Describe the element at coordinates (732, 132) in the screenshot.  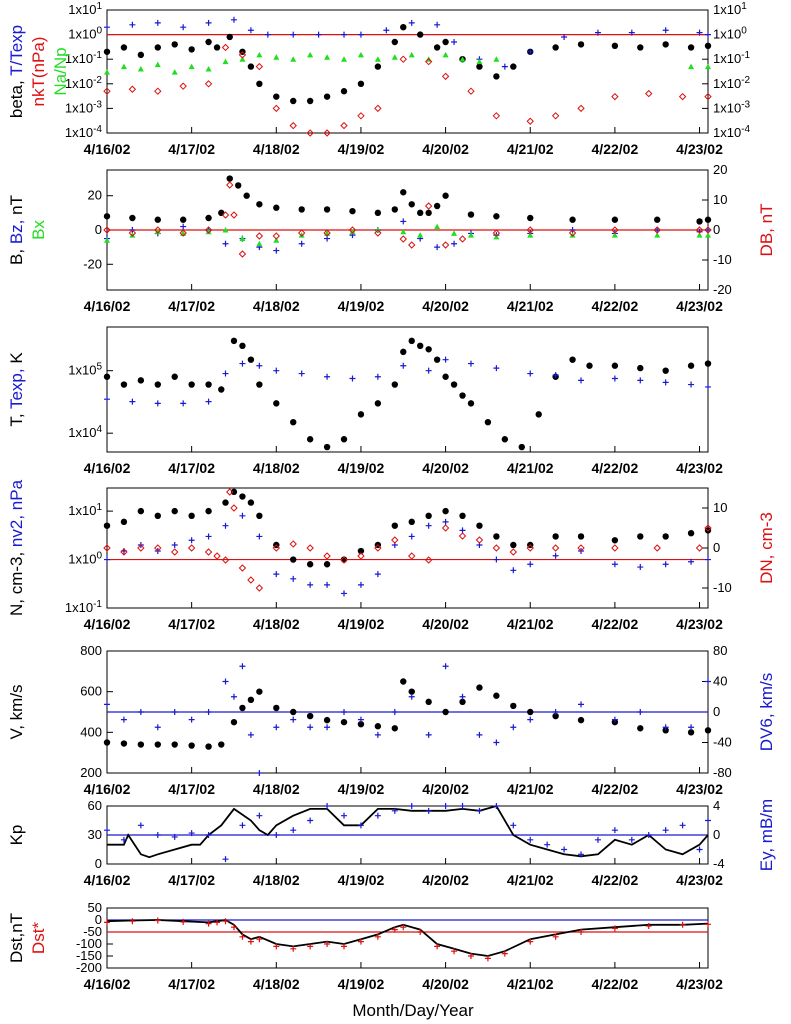
I see `right-tick-label: 1x10-4` at that location.